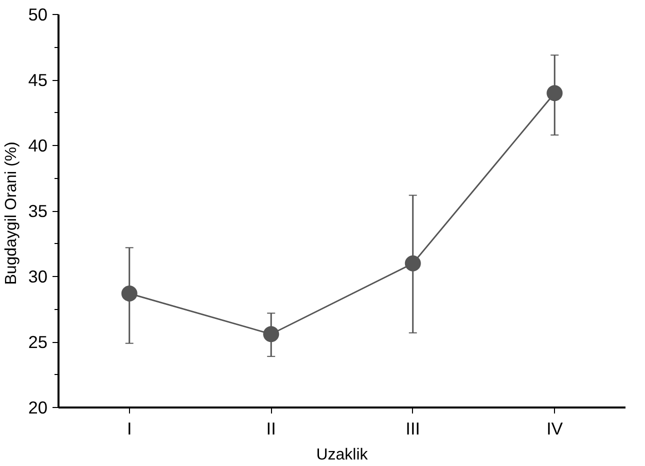 The width and height of the screenshot is (645, 466). I want to click on x-tick-label: I, so click(129, 428).